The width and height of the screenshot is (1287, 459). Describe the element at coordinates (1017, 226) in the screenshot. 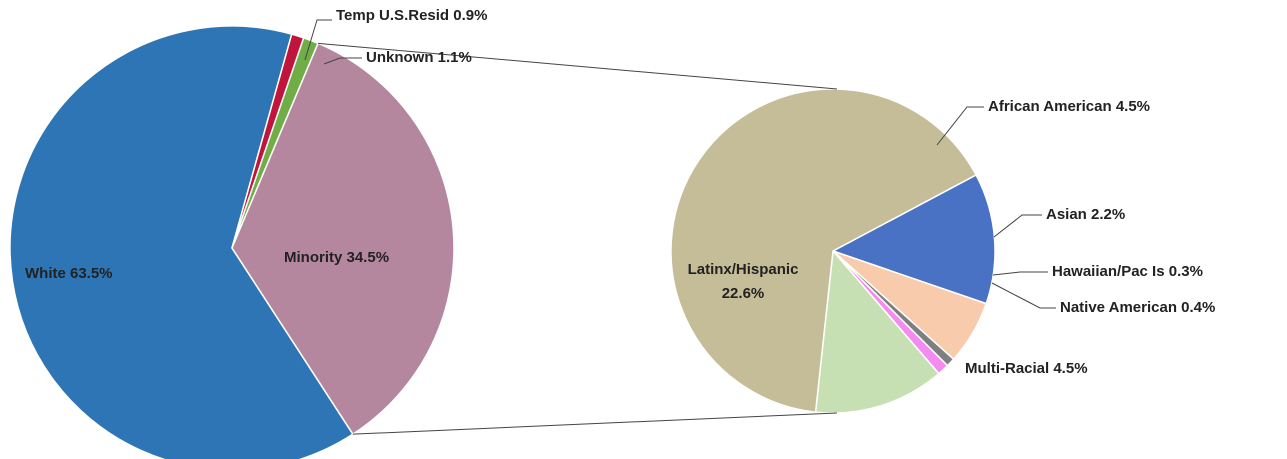

I see `leader-line-asian` at that location.